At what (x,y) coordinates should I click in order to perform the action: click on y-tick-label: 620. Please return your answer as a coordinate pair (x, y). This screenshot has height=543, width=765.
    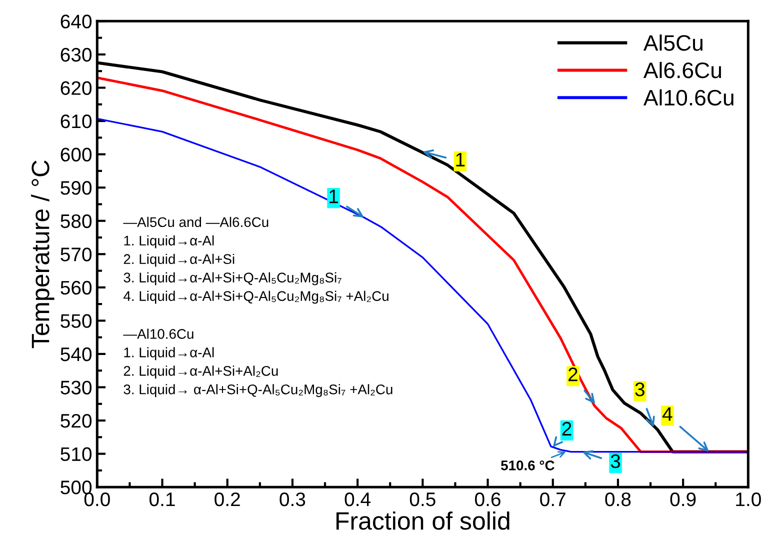
    Looking at the image, I should click on (76, 88).